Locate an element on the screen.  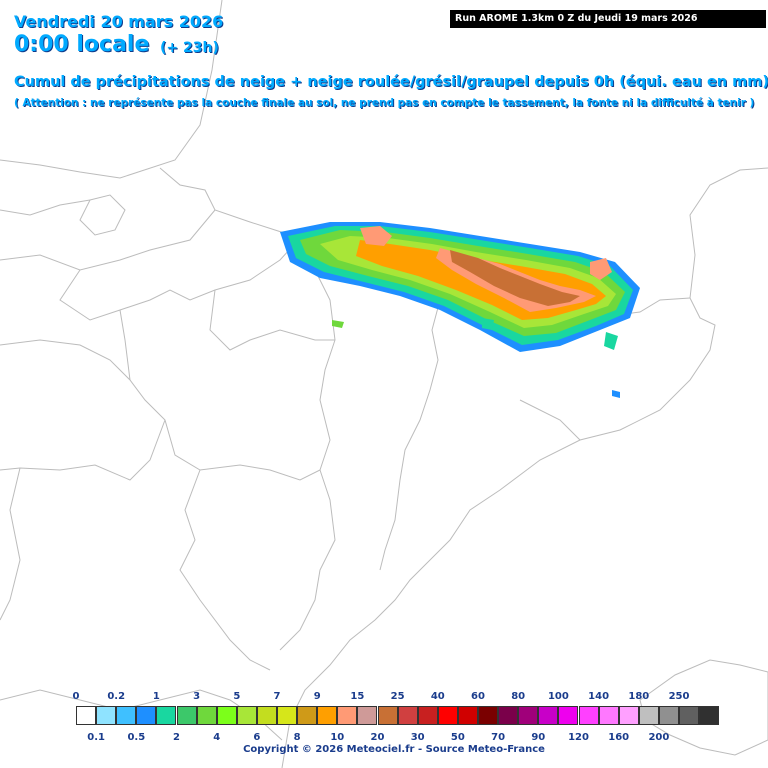
atlantic-coastline is located at coordinates (111, 89).